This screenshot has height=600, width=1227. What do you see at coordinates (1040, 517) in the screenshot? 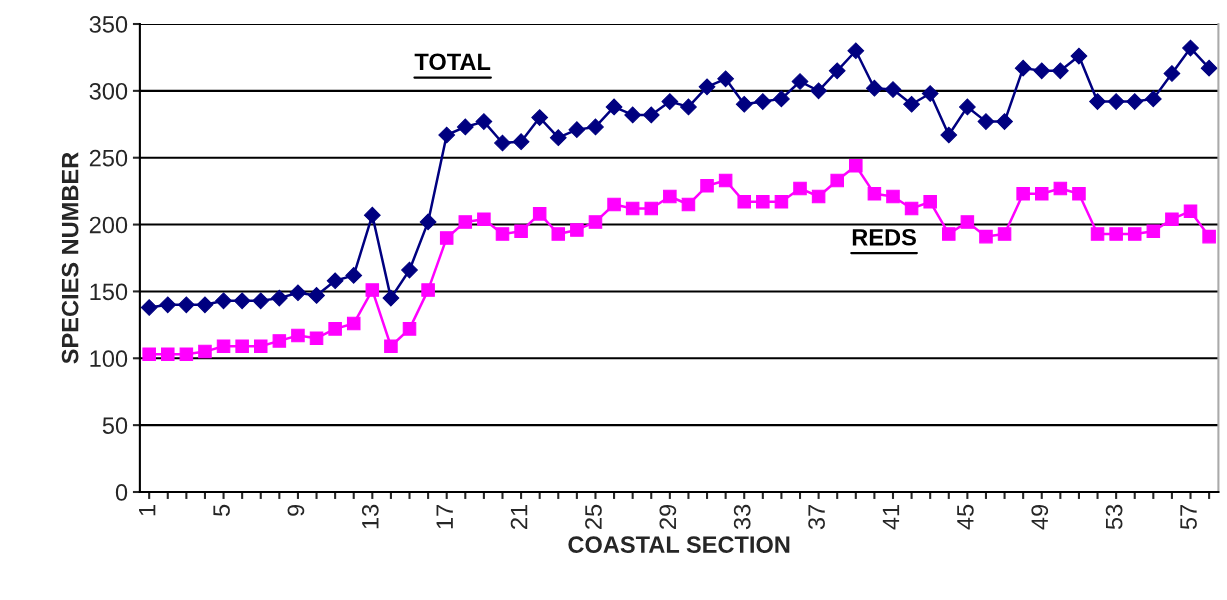
I see `x-tick-label: 49` at bounding box center [1040, 517].